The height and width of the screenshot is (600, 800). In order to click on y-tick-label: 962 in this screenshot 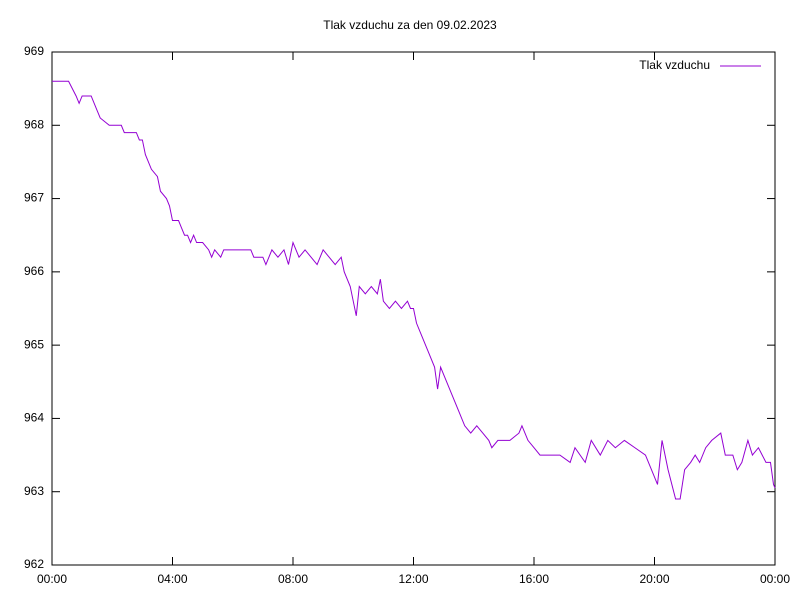, I will do `click(34, 564)`.